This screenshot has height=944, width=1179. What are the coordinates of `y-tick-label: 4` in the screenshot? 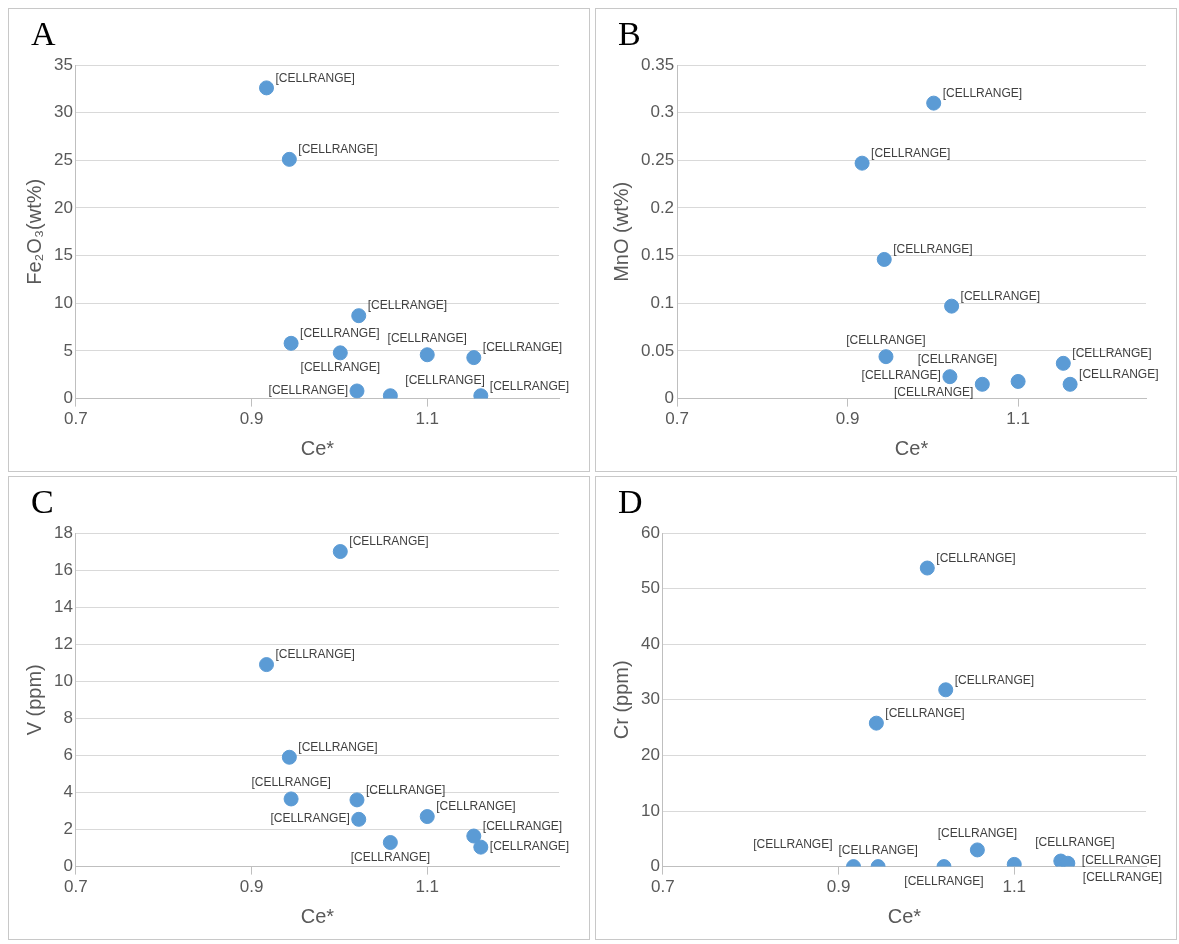 It's located at (68, 792).